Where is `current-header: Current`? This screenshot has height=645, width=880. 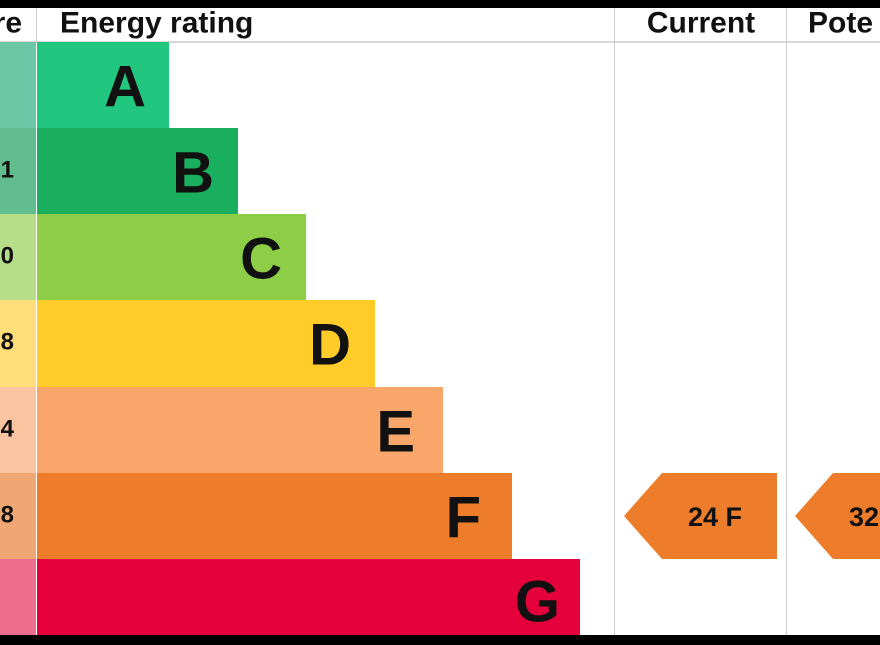
current-header: Current is located at coordinates (701, 23).